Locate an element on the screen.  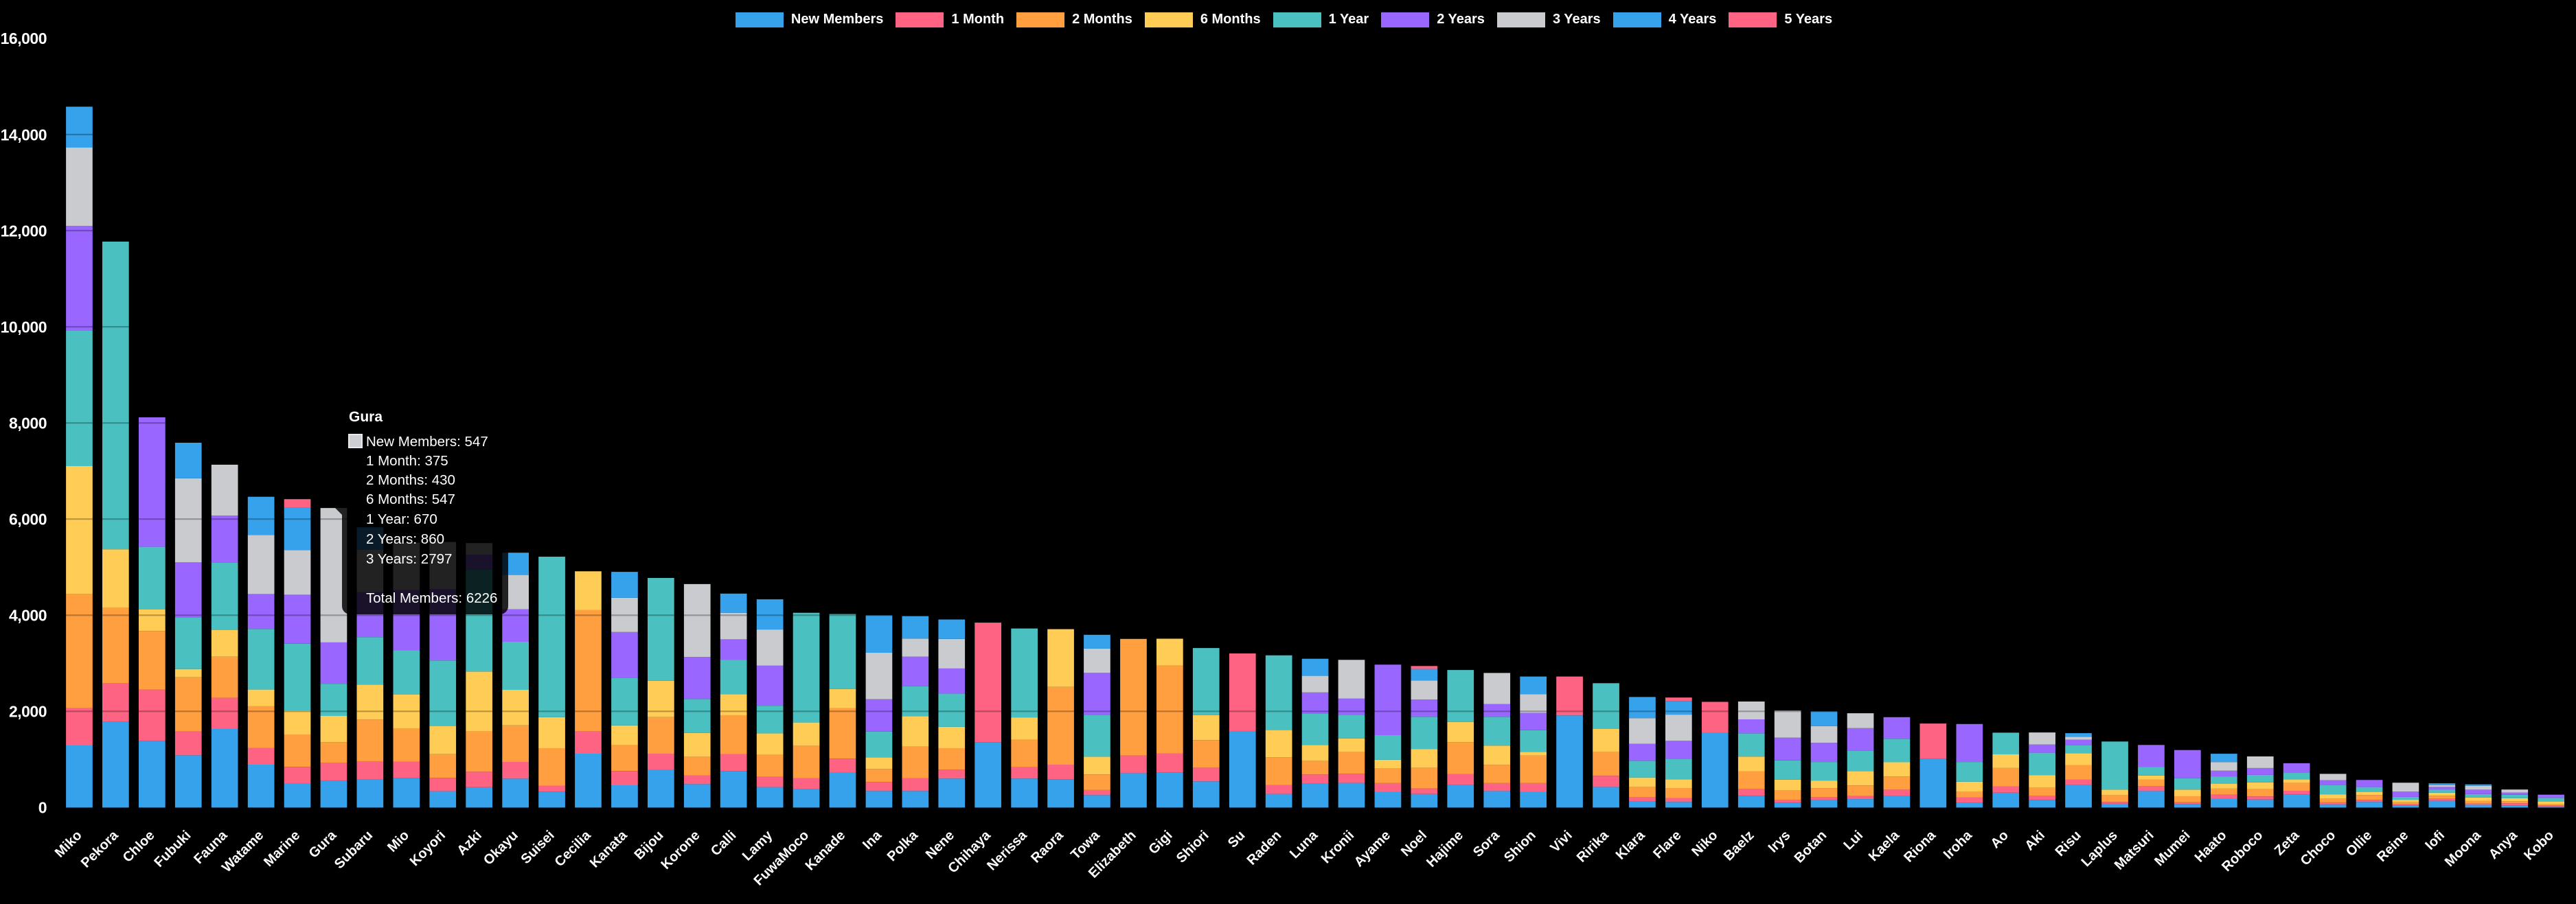
svg-text: Kronii is located at coordinates (1338, 847).